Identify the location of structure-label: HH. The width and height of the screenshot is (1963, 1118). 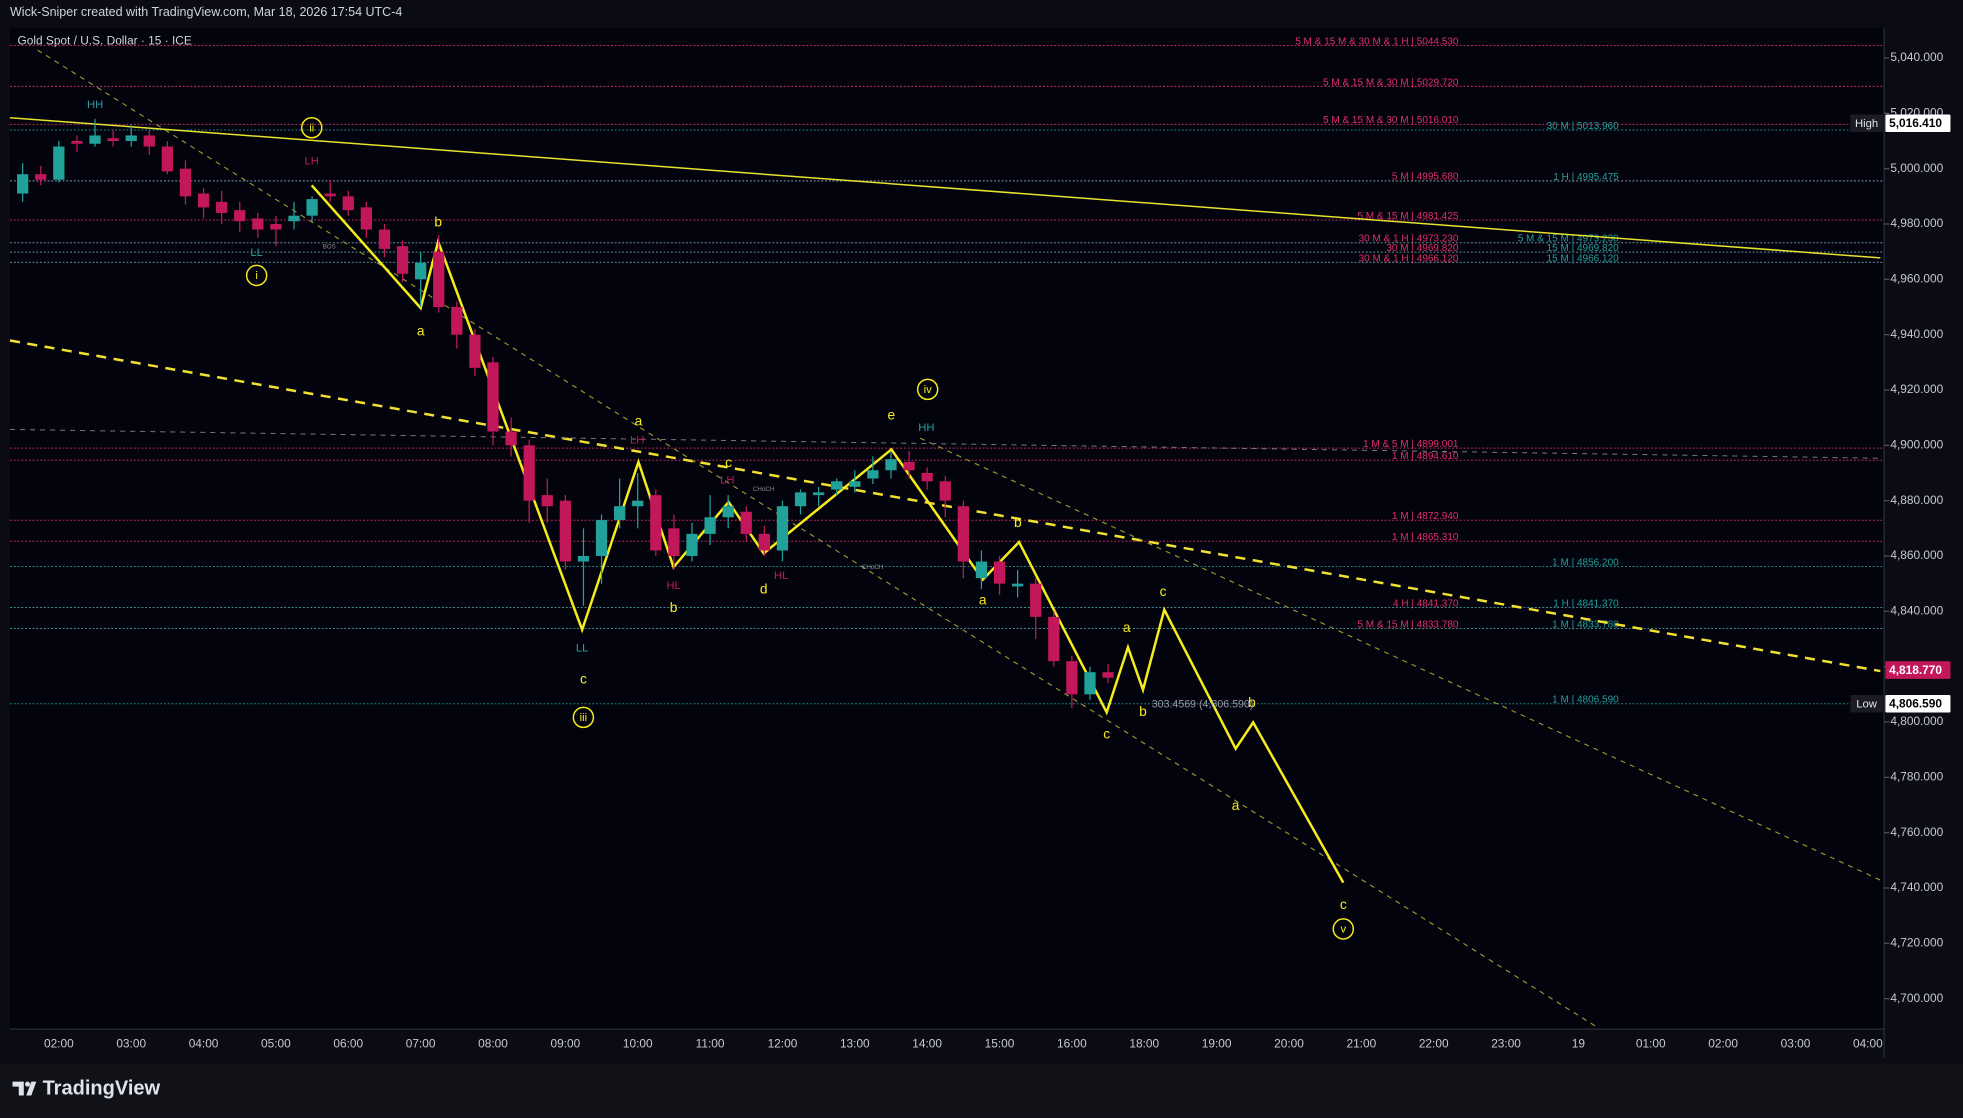
(95, 105).